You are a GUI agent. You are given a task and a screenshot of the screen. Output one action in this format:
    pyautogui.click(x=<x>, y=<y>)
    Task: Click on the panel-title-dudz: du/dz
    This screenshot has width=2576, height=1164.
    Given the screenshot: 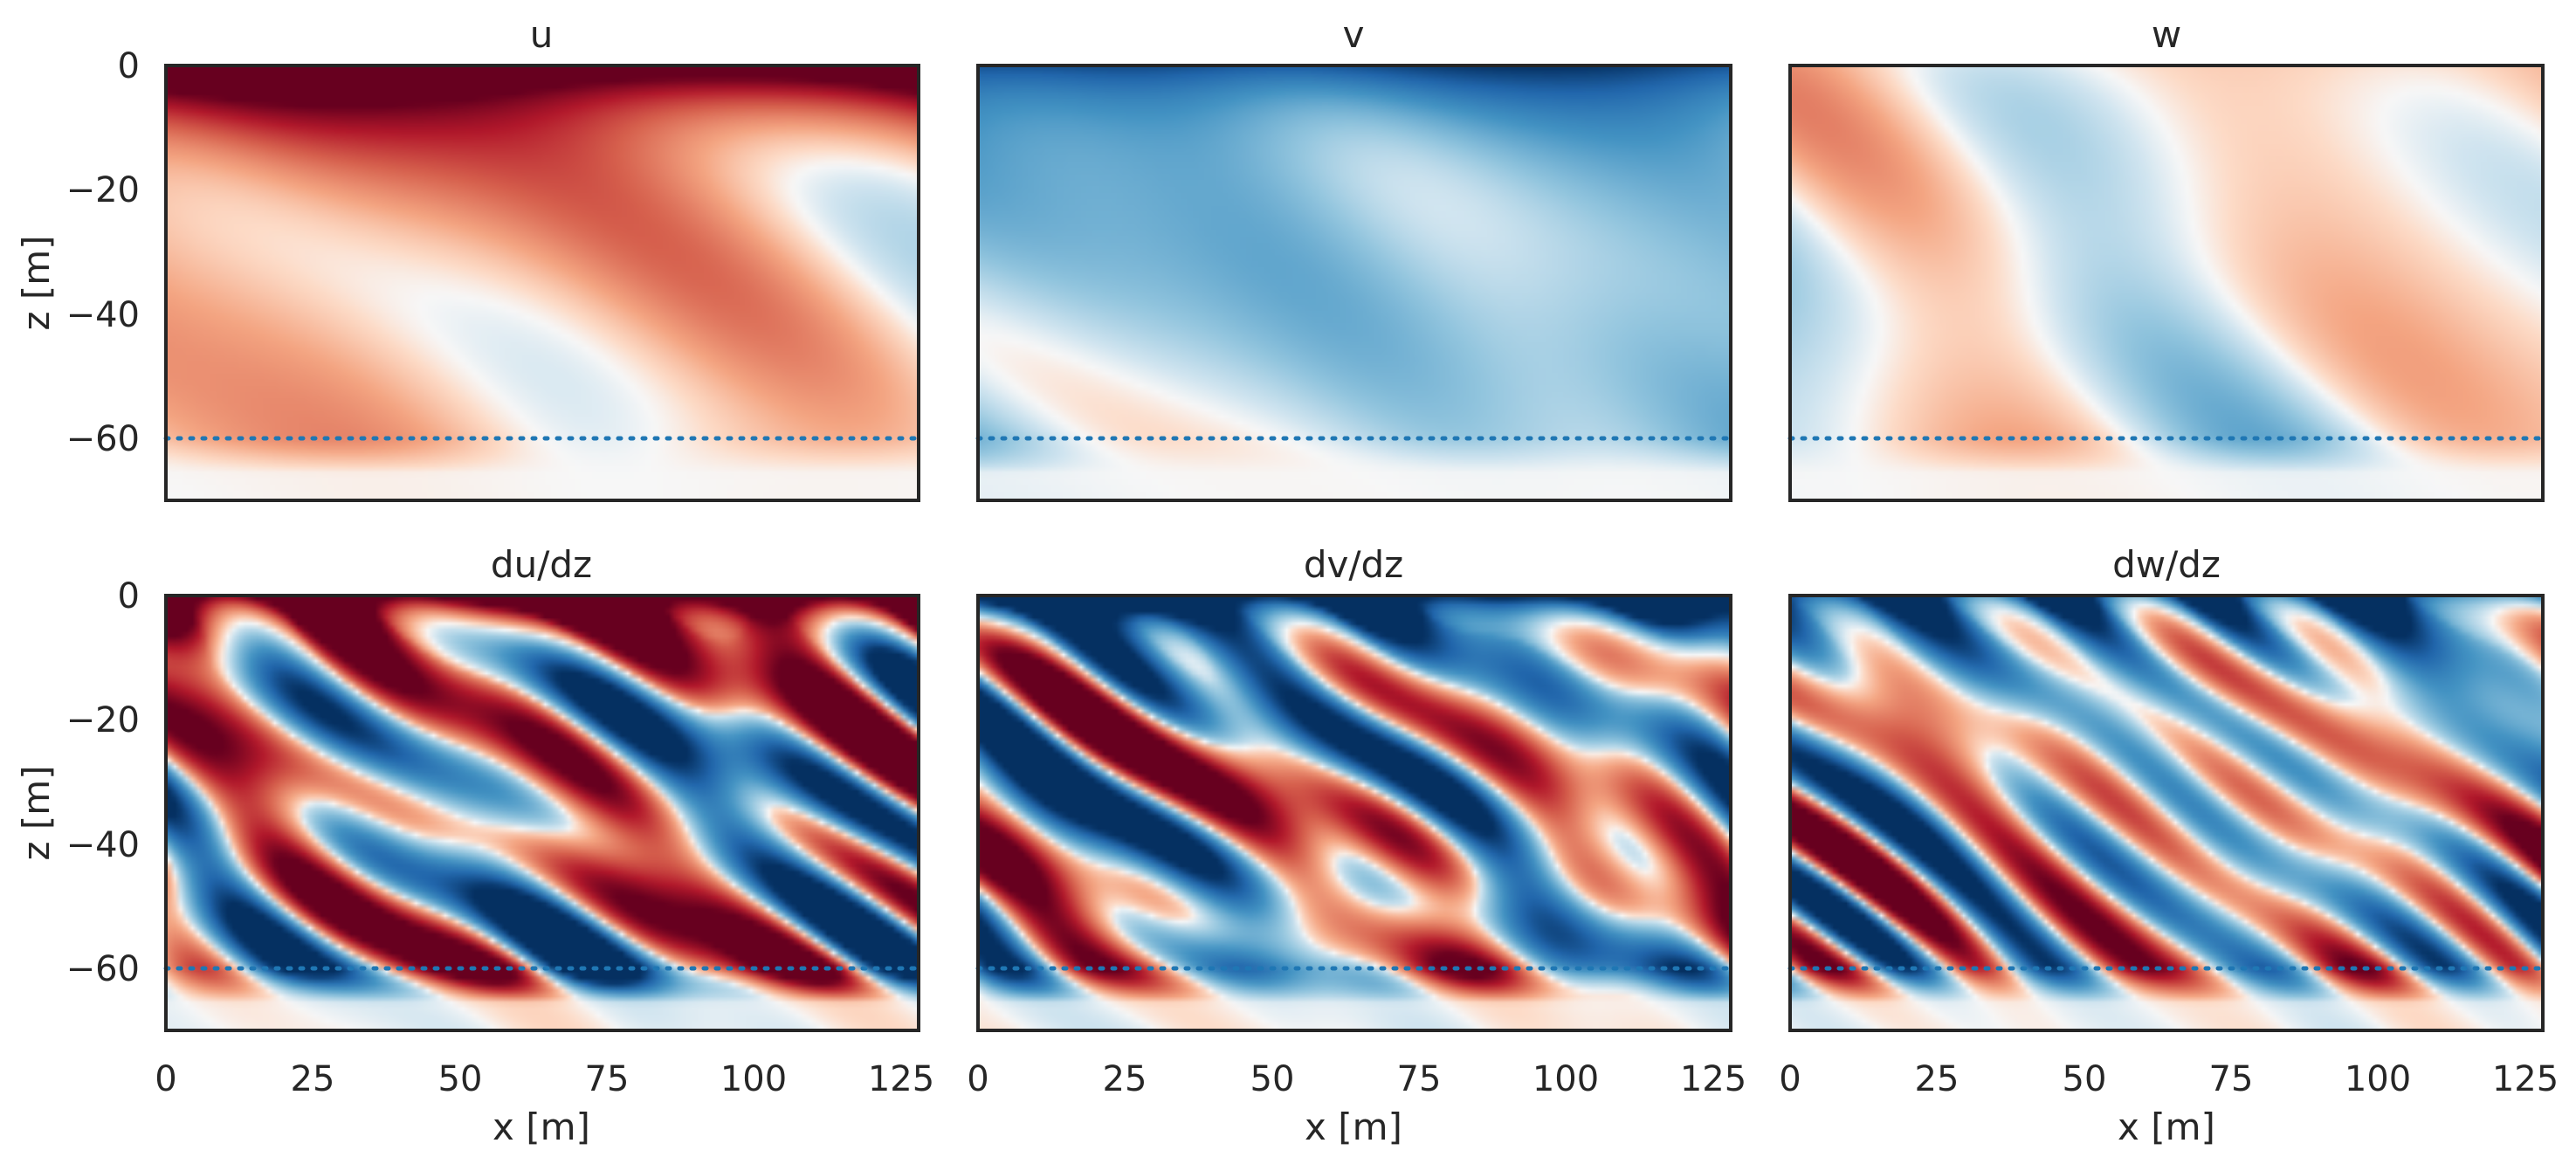 What is the action you would take?
    pyautogui.click(x=541, y=564)
    